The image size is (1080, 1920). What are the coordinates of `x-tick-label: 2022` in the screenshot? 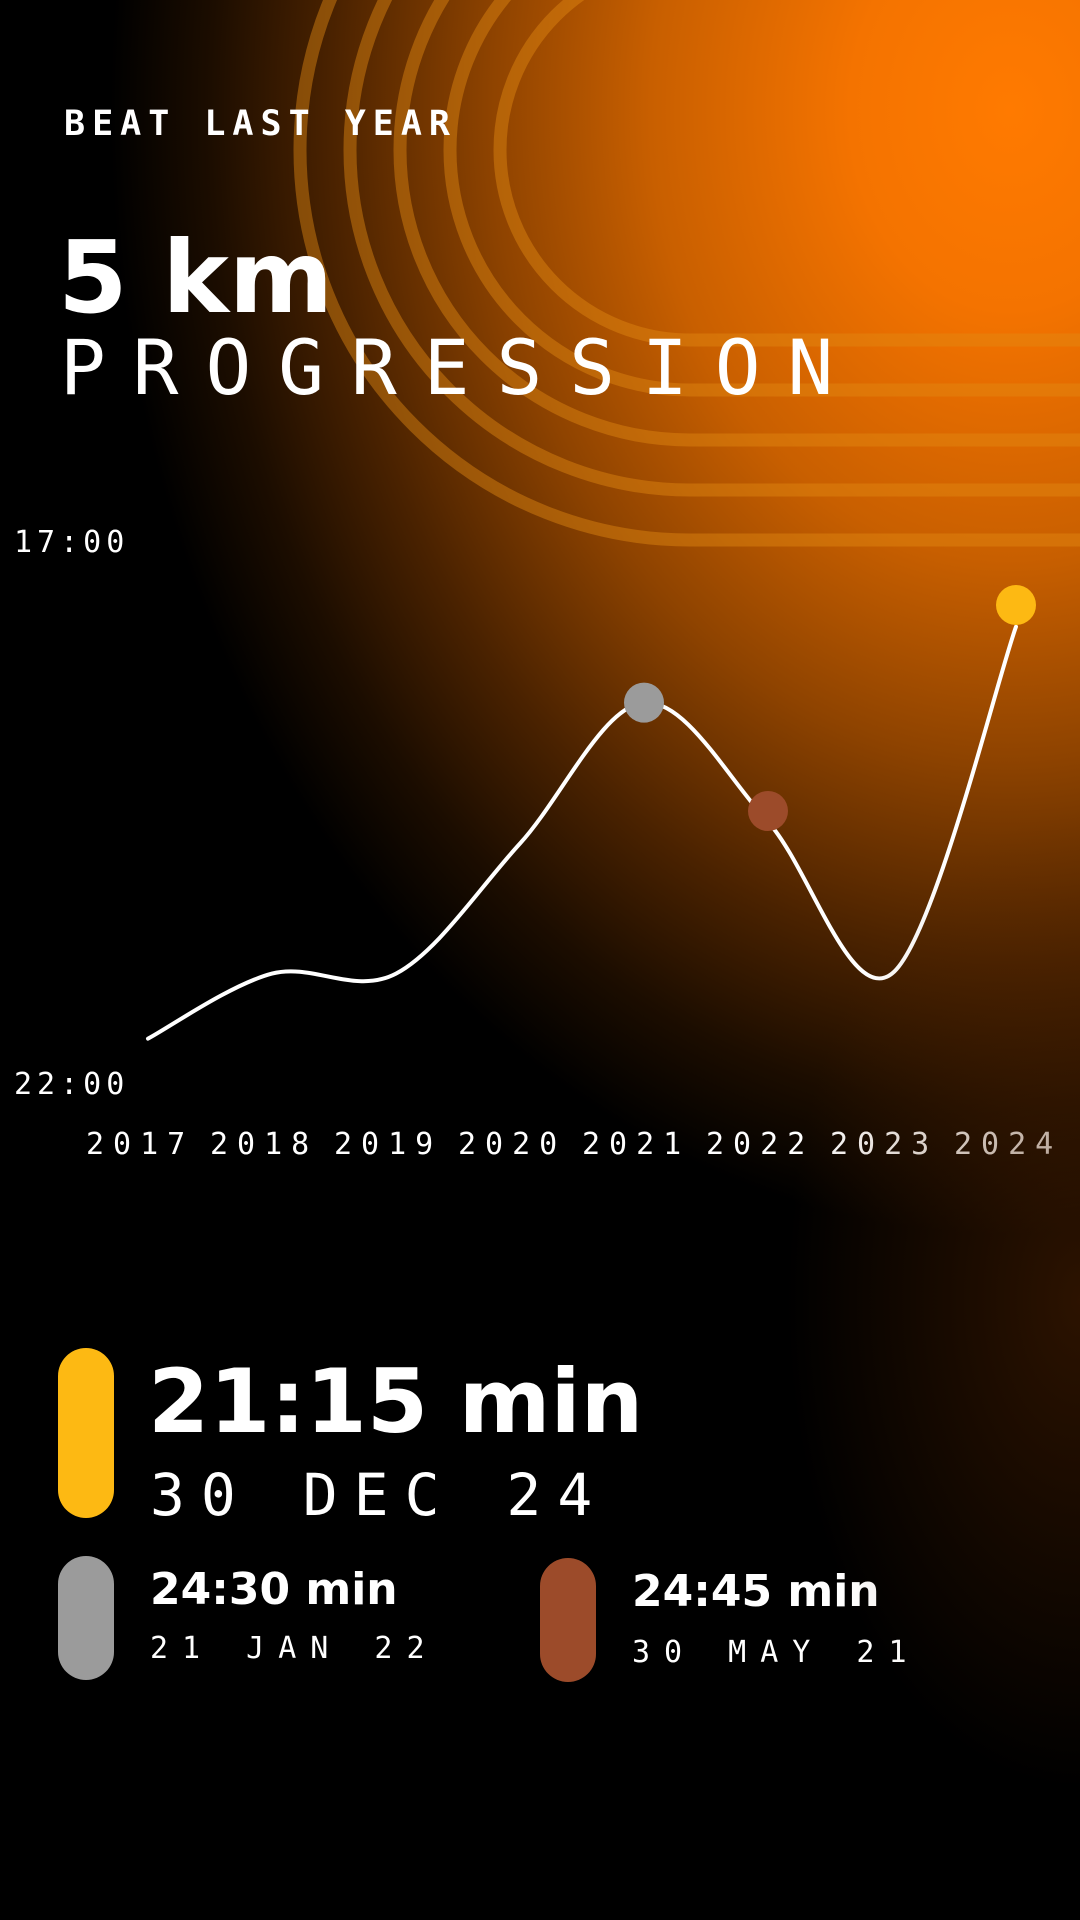 It's located at (760, 1144).